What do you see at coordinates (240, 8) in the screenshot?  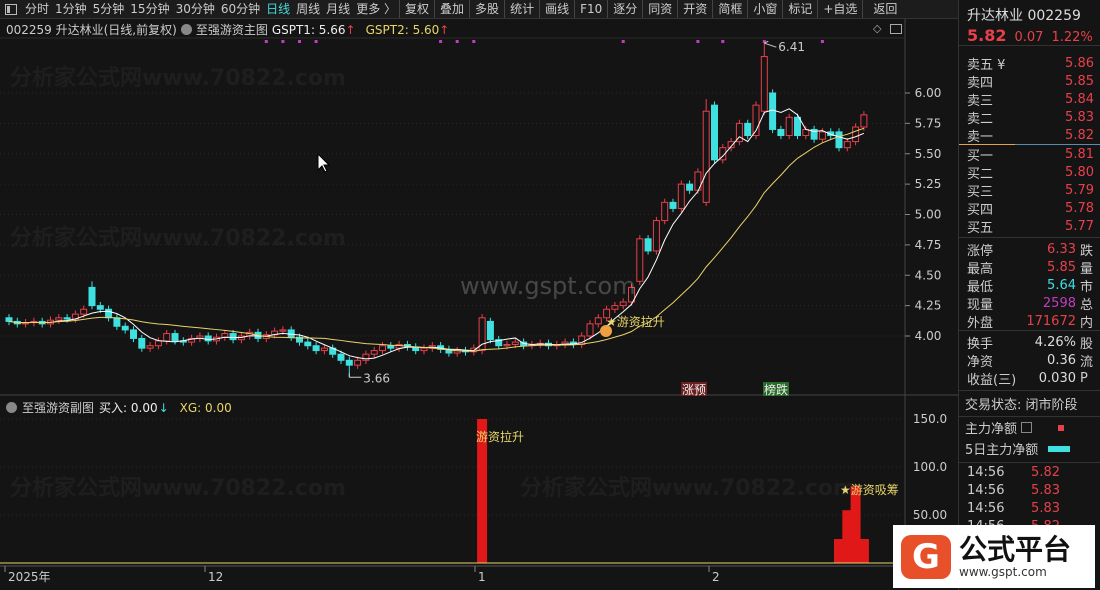 I see `period-60min: 60分钟` at bounding box center [240, 8].